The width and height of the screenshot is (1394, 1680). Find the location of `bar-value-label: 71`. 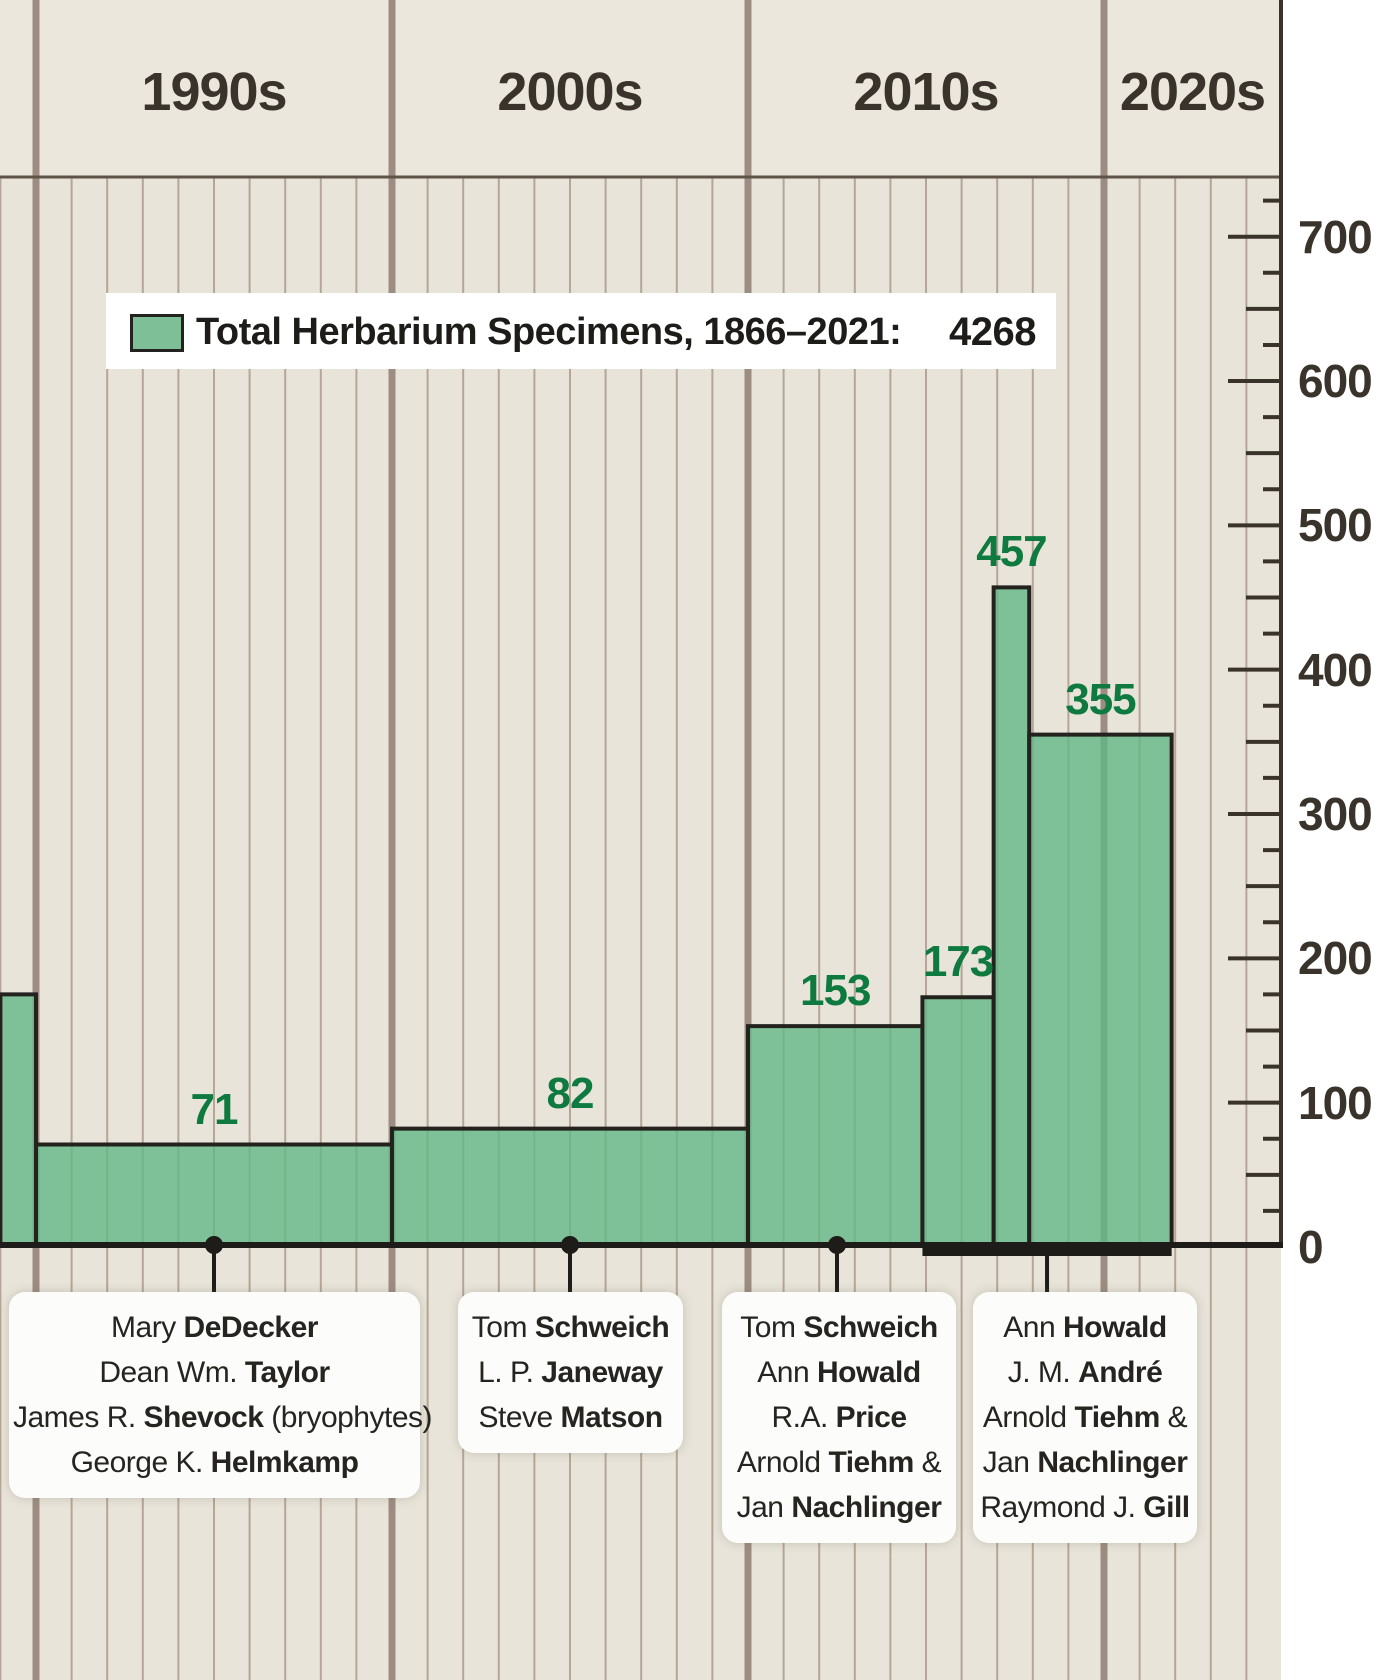

bar-value-label: 71 is located at coordinates (214, 1109).